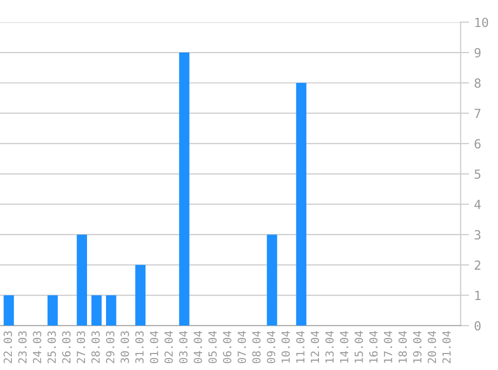  Describe the element at coordinates (81, 347) in the screenshot. I see `x-tick-label: 27.03` at that location.